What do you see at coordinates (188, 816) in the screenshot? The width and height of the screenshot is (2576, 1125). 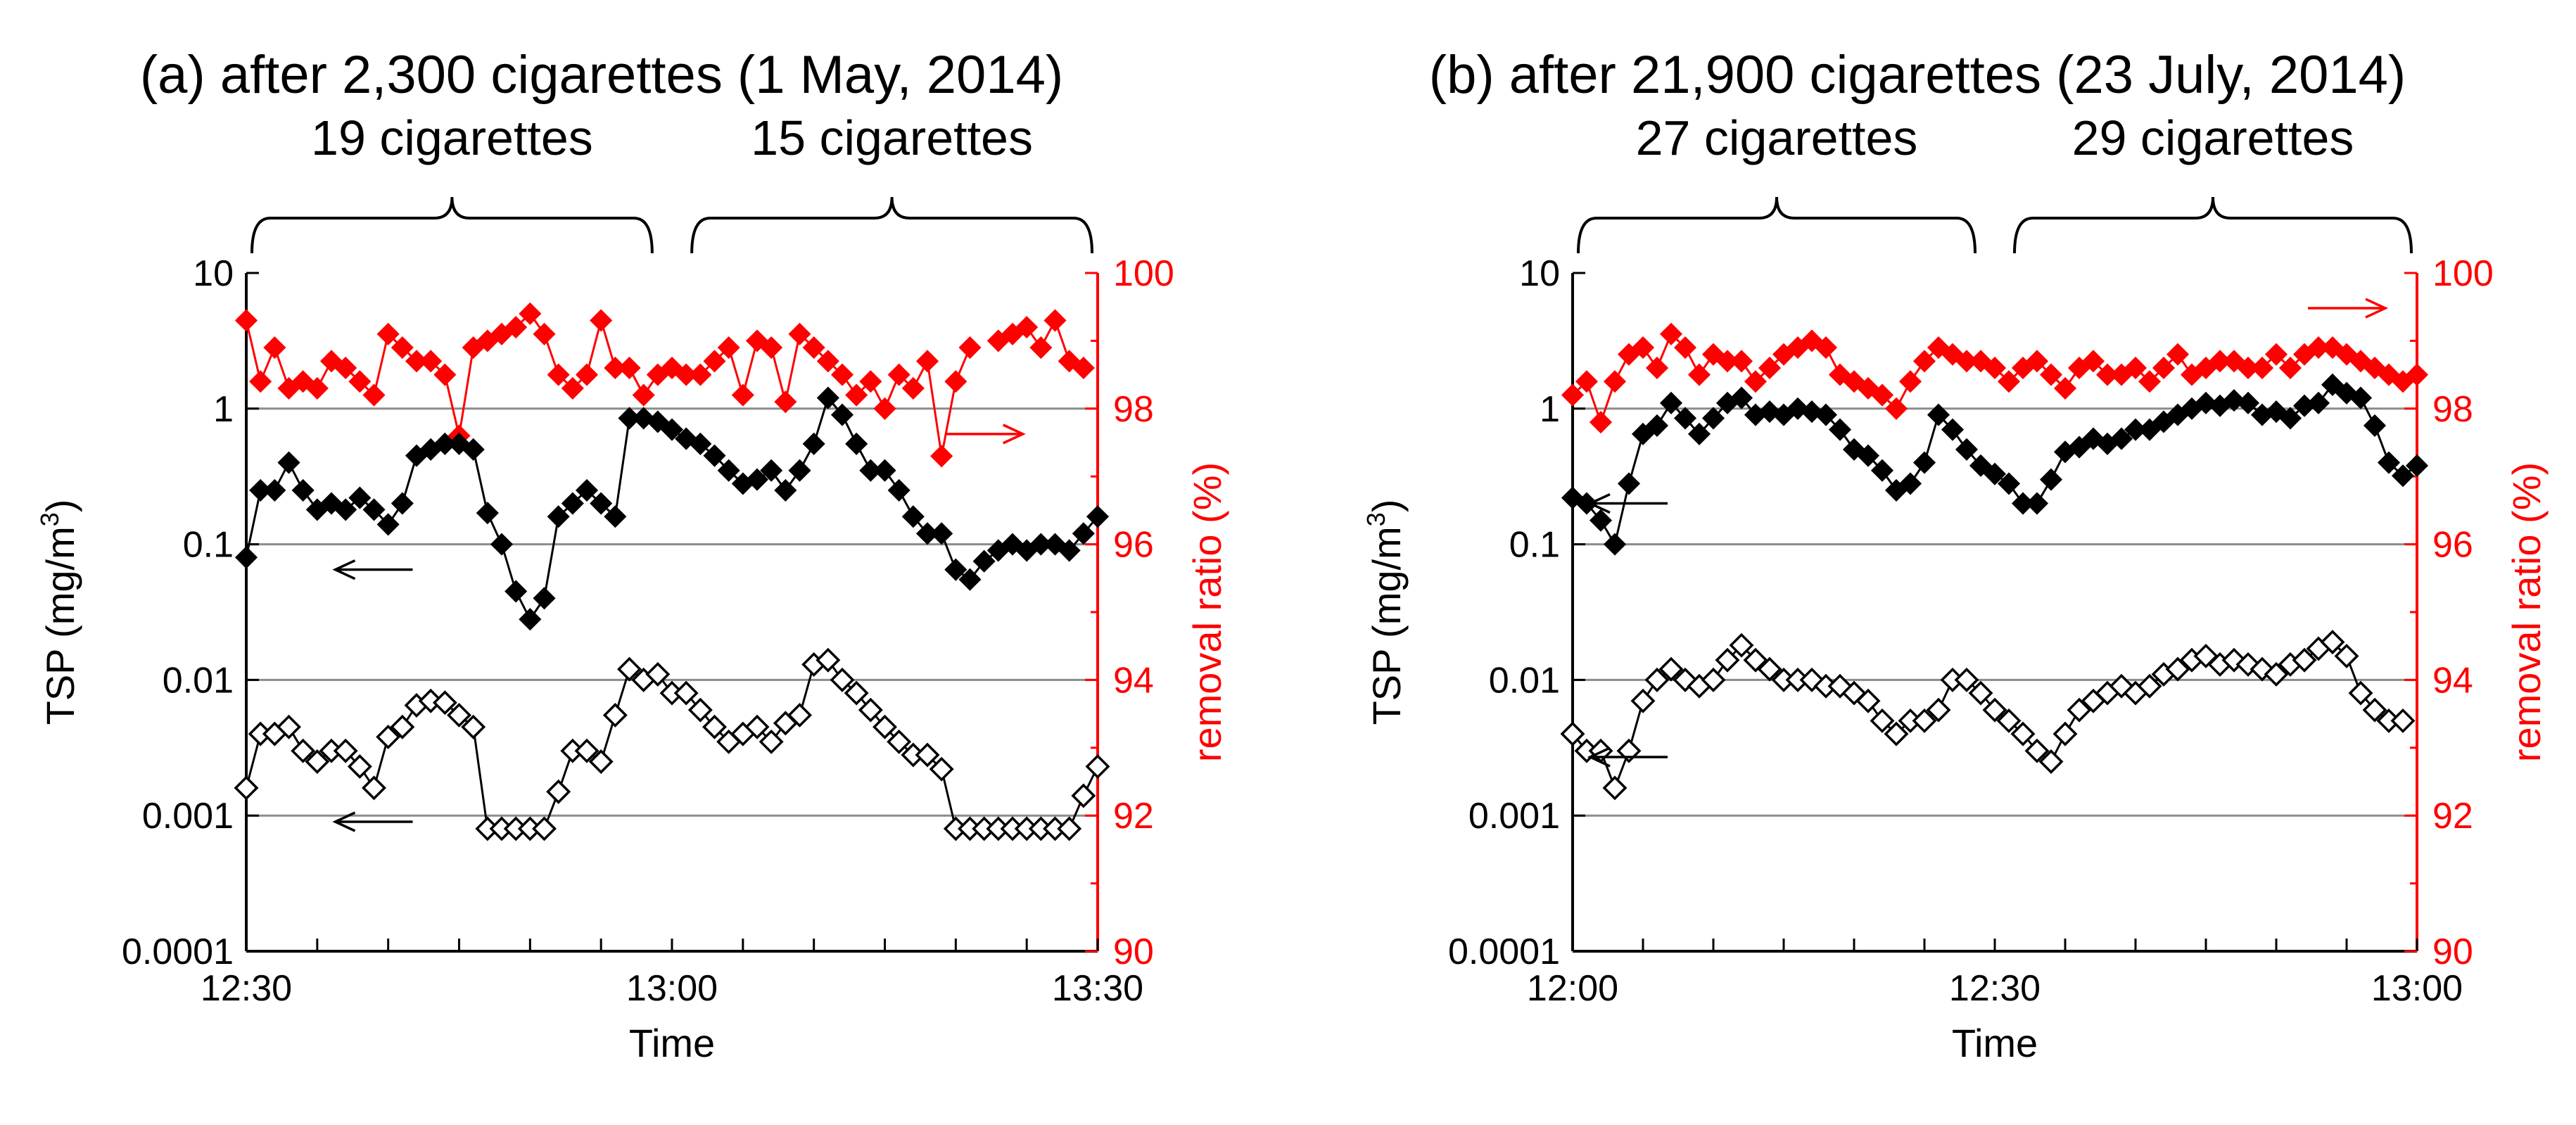 I see `y-left-tick-label: 0.001` at bounding box center [188, 816].